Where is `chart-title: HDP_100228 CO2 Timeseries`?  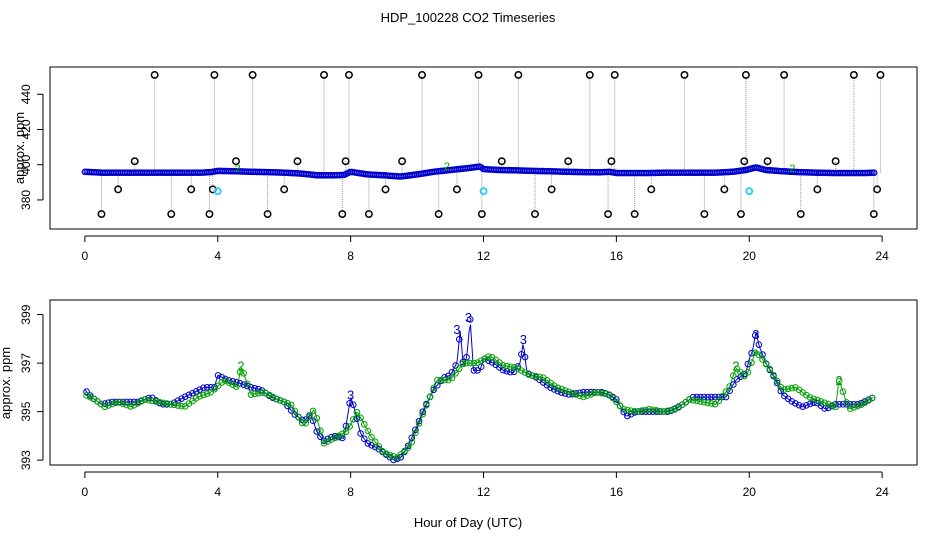 chart-title: HDP_100228 CO2 Timeseries is located at coordinates (468, 17).